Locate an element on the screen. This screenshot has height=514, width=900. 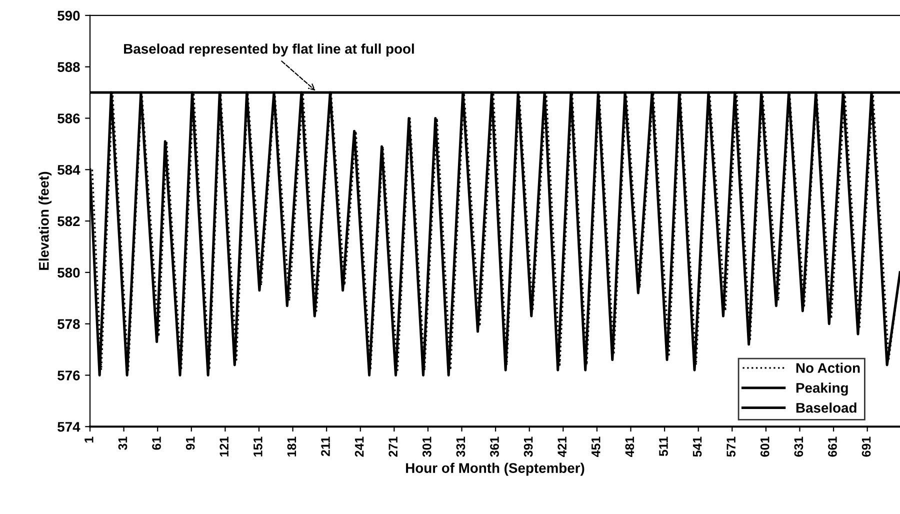
y-tick-label: 586 is located at coordinates (69, 119).